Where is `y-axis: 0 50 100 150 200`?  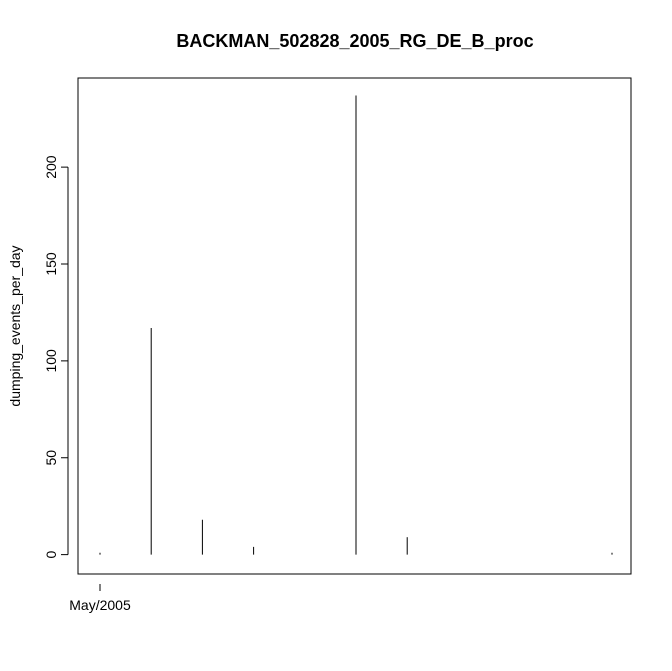
y-axis: 0 50 100 150 200 is located at coordinates (56, 357).